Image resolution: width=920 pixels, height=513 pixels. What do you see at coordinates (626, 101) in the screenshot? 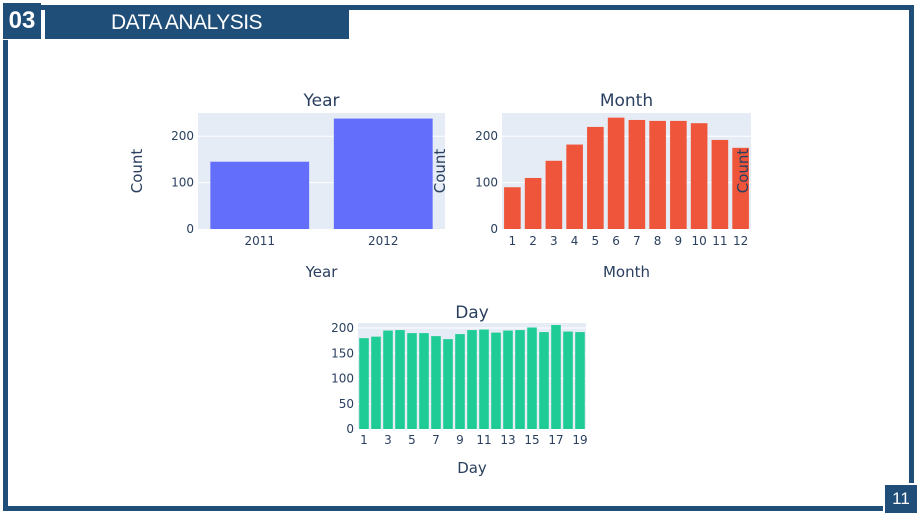
I see `chart-title: Month` at bounding box center [626, 101].